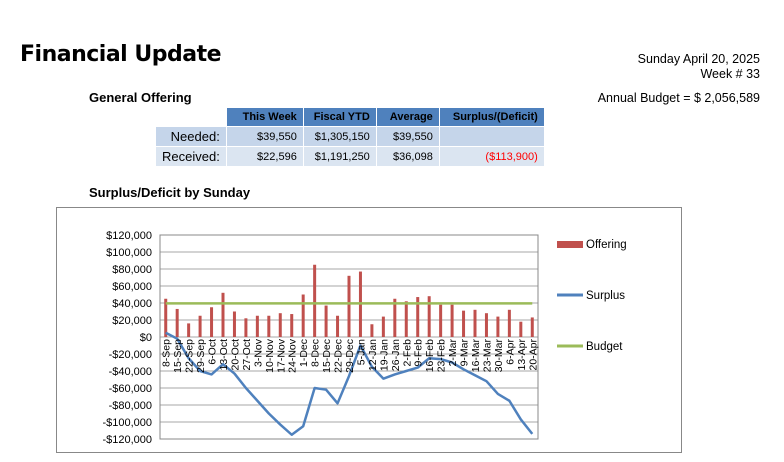 Image resolution: width=784 pixels, height=462 pixels. I want to click on surplus-line, so click(349, 383).